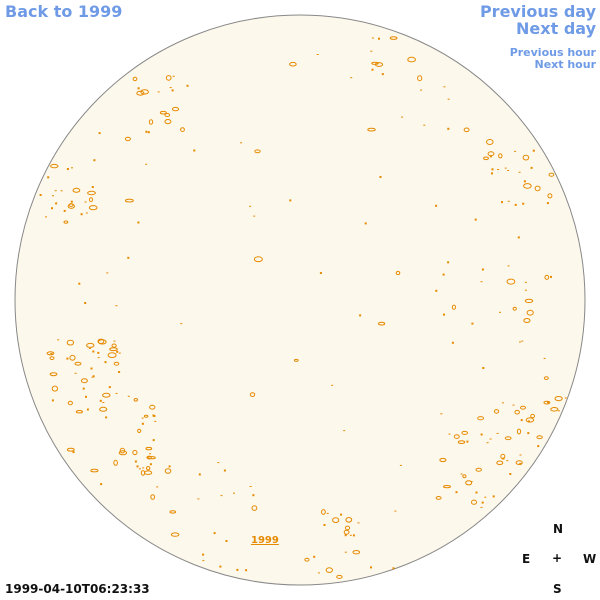 This screenshot has width=600, height=600. I want to click on back-to-year-link: Back to 1999, so click(64, 11).